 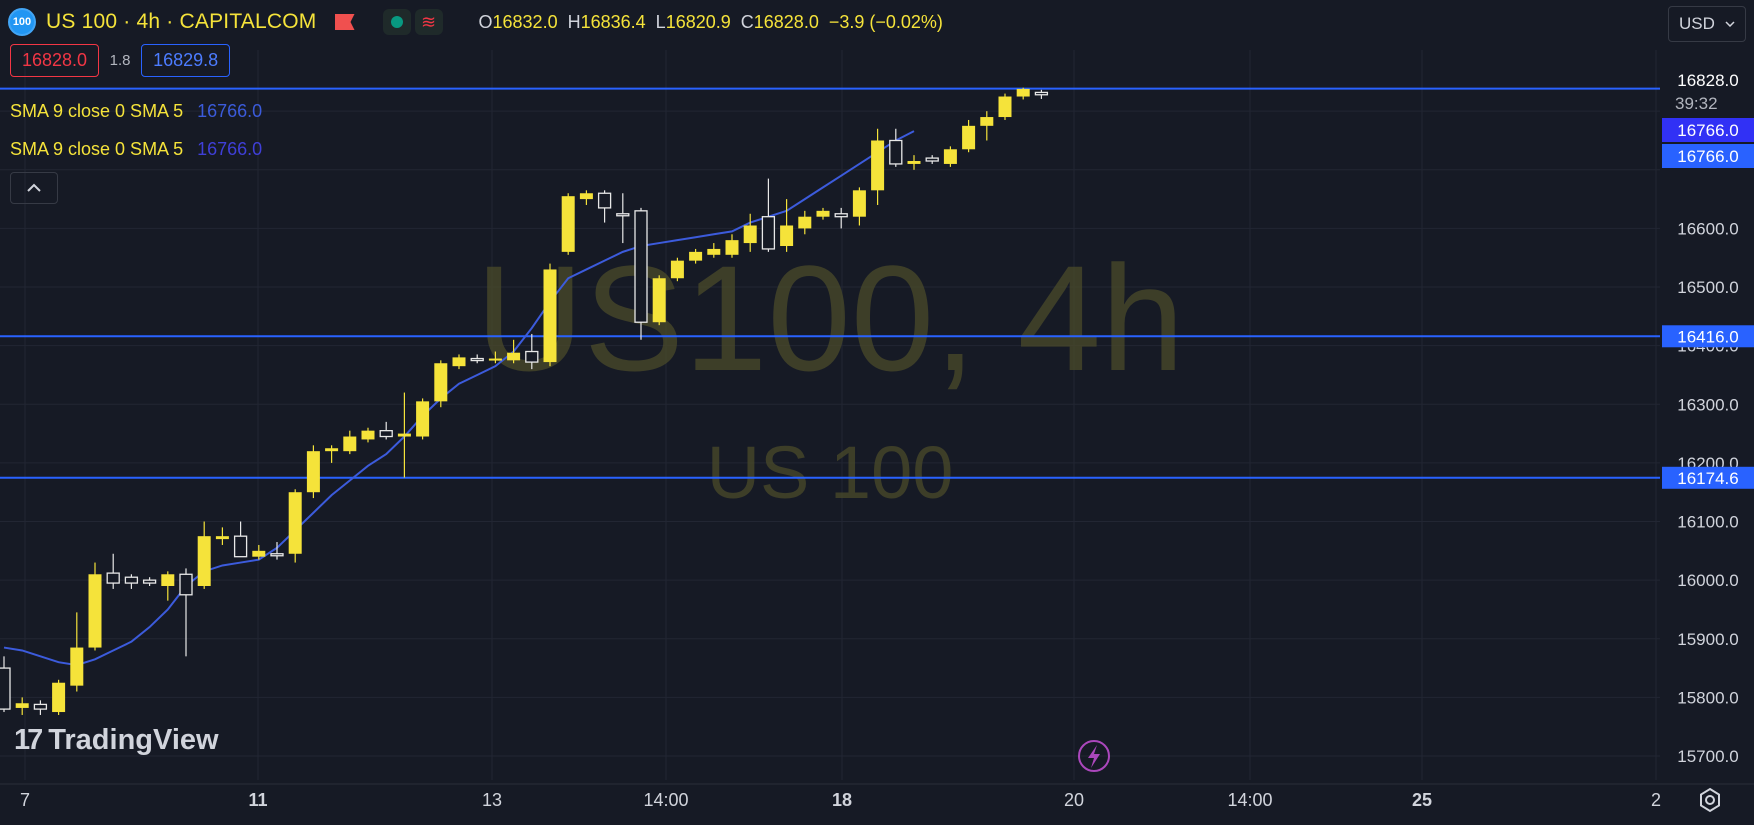 I want to click on tradingview-logo: 17 TradingView, so click(x=116, y=740).